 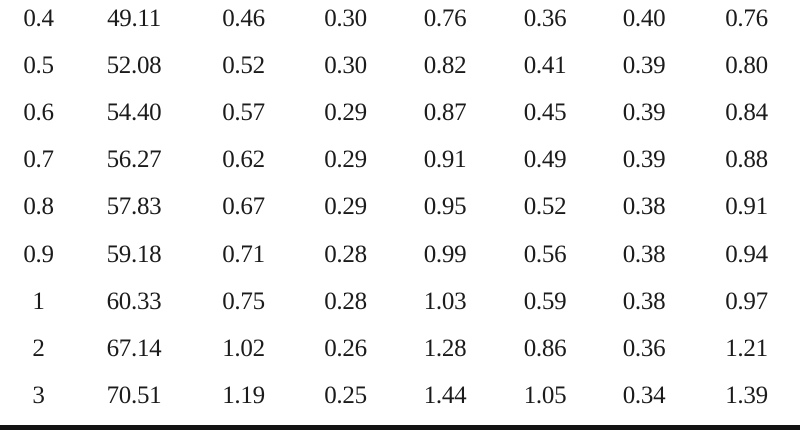 What do you see at coordinates (38, 160) in the screenshot?
I see `table-cell: 0.7` at bounding box center [38, 160].